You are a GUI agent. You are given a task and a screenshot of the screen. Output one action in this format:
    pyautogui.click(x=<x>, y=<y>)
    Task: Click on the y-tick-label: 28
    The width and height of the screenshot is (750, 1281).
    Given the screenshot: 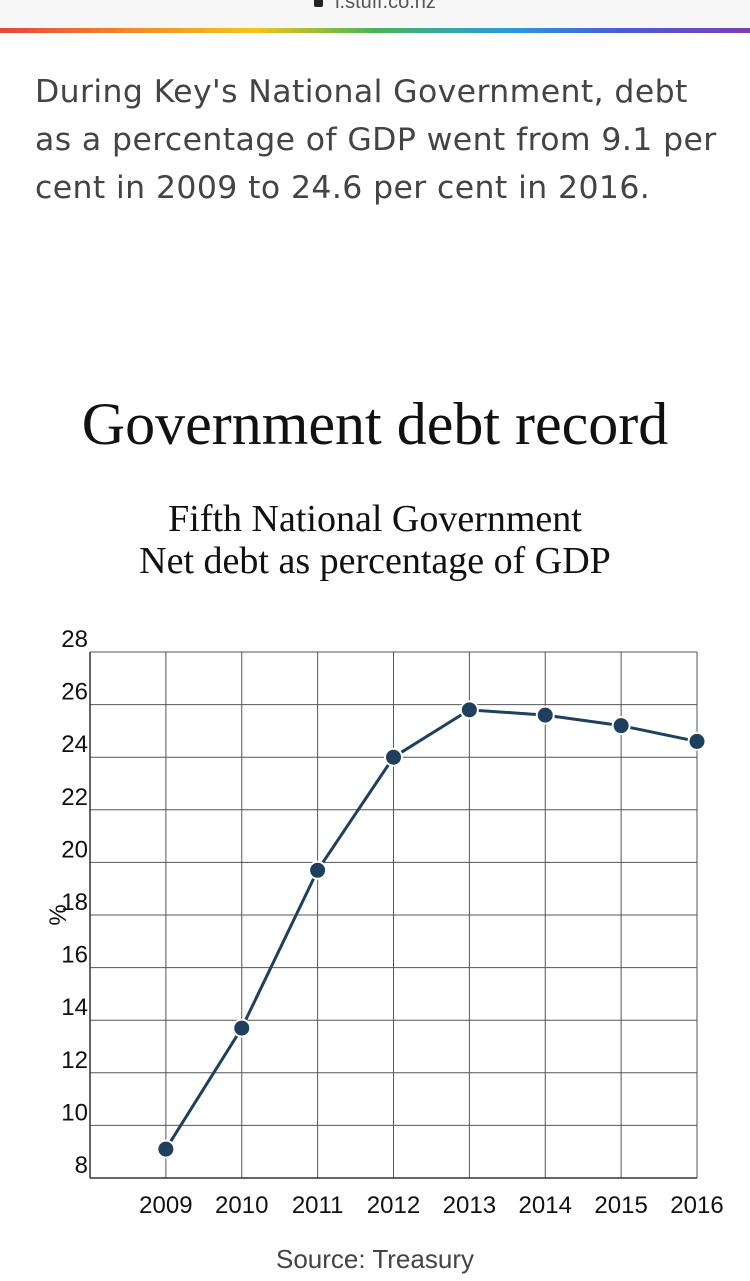 What is the action you would take?
    pyautogui.click(x=74, y=639)
    